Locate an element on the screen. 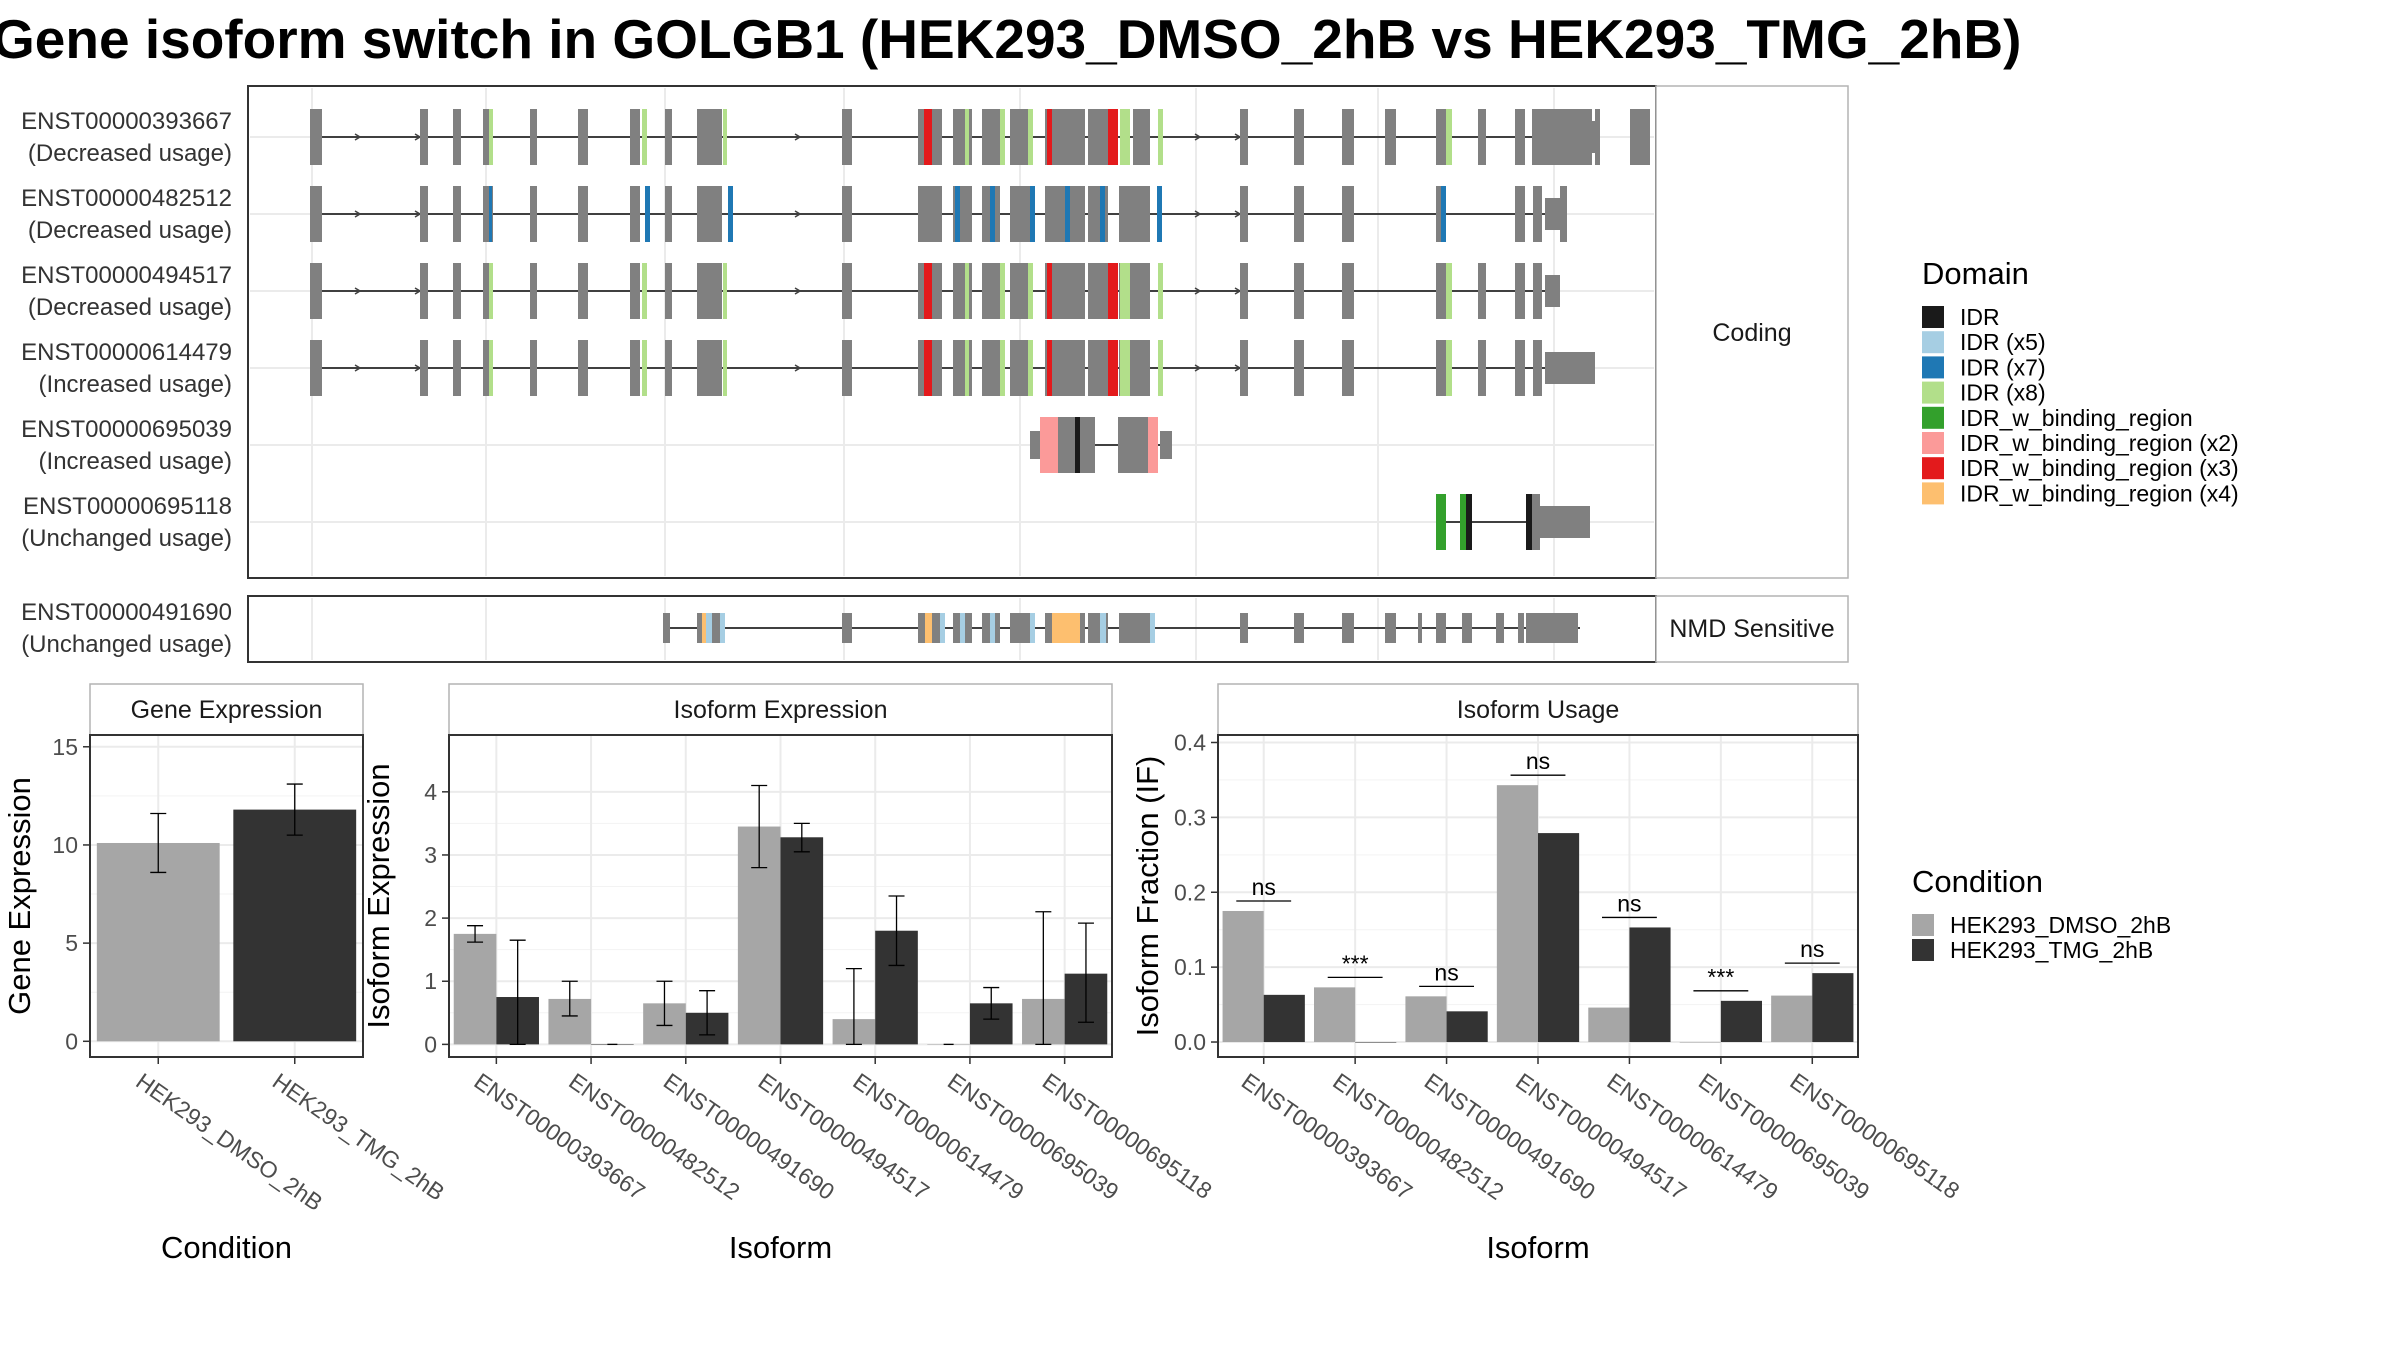  transcript-track is located at coordinates (1101, 445).